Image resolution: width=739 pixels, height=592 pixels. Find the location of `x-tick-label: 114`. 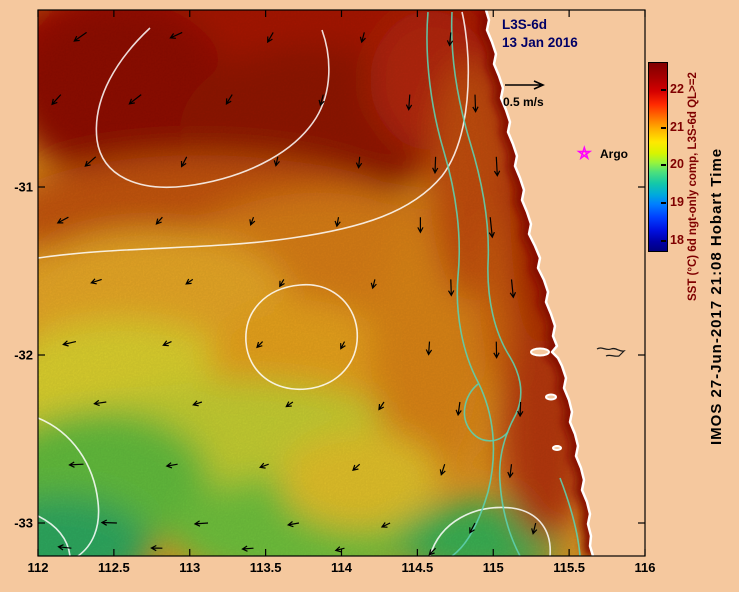

x-tick-label: 114 is located at coordinates (342, 567).